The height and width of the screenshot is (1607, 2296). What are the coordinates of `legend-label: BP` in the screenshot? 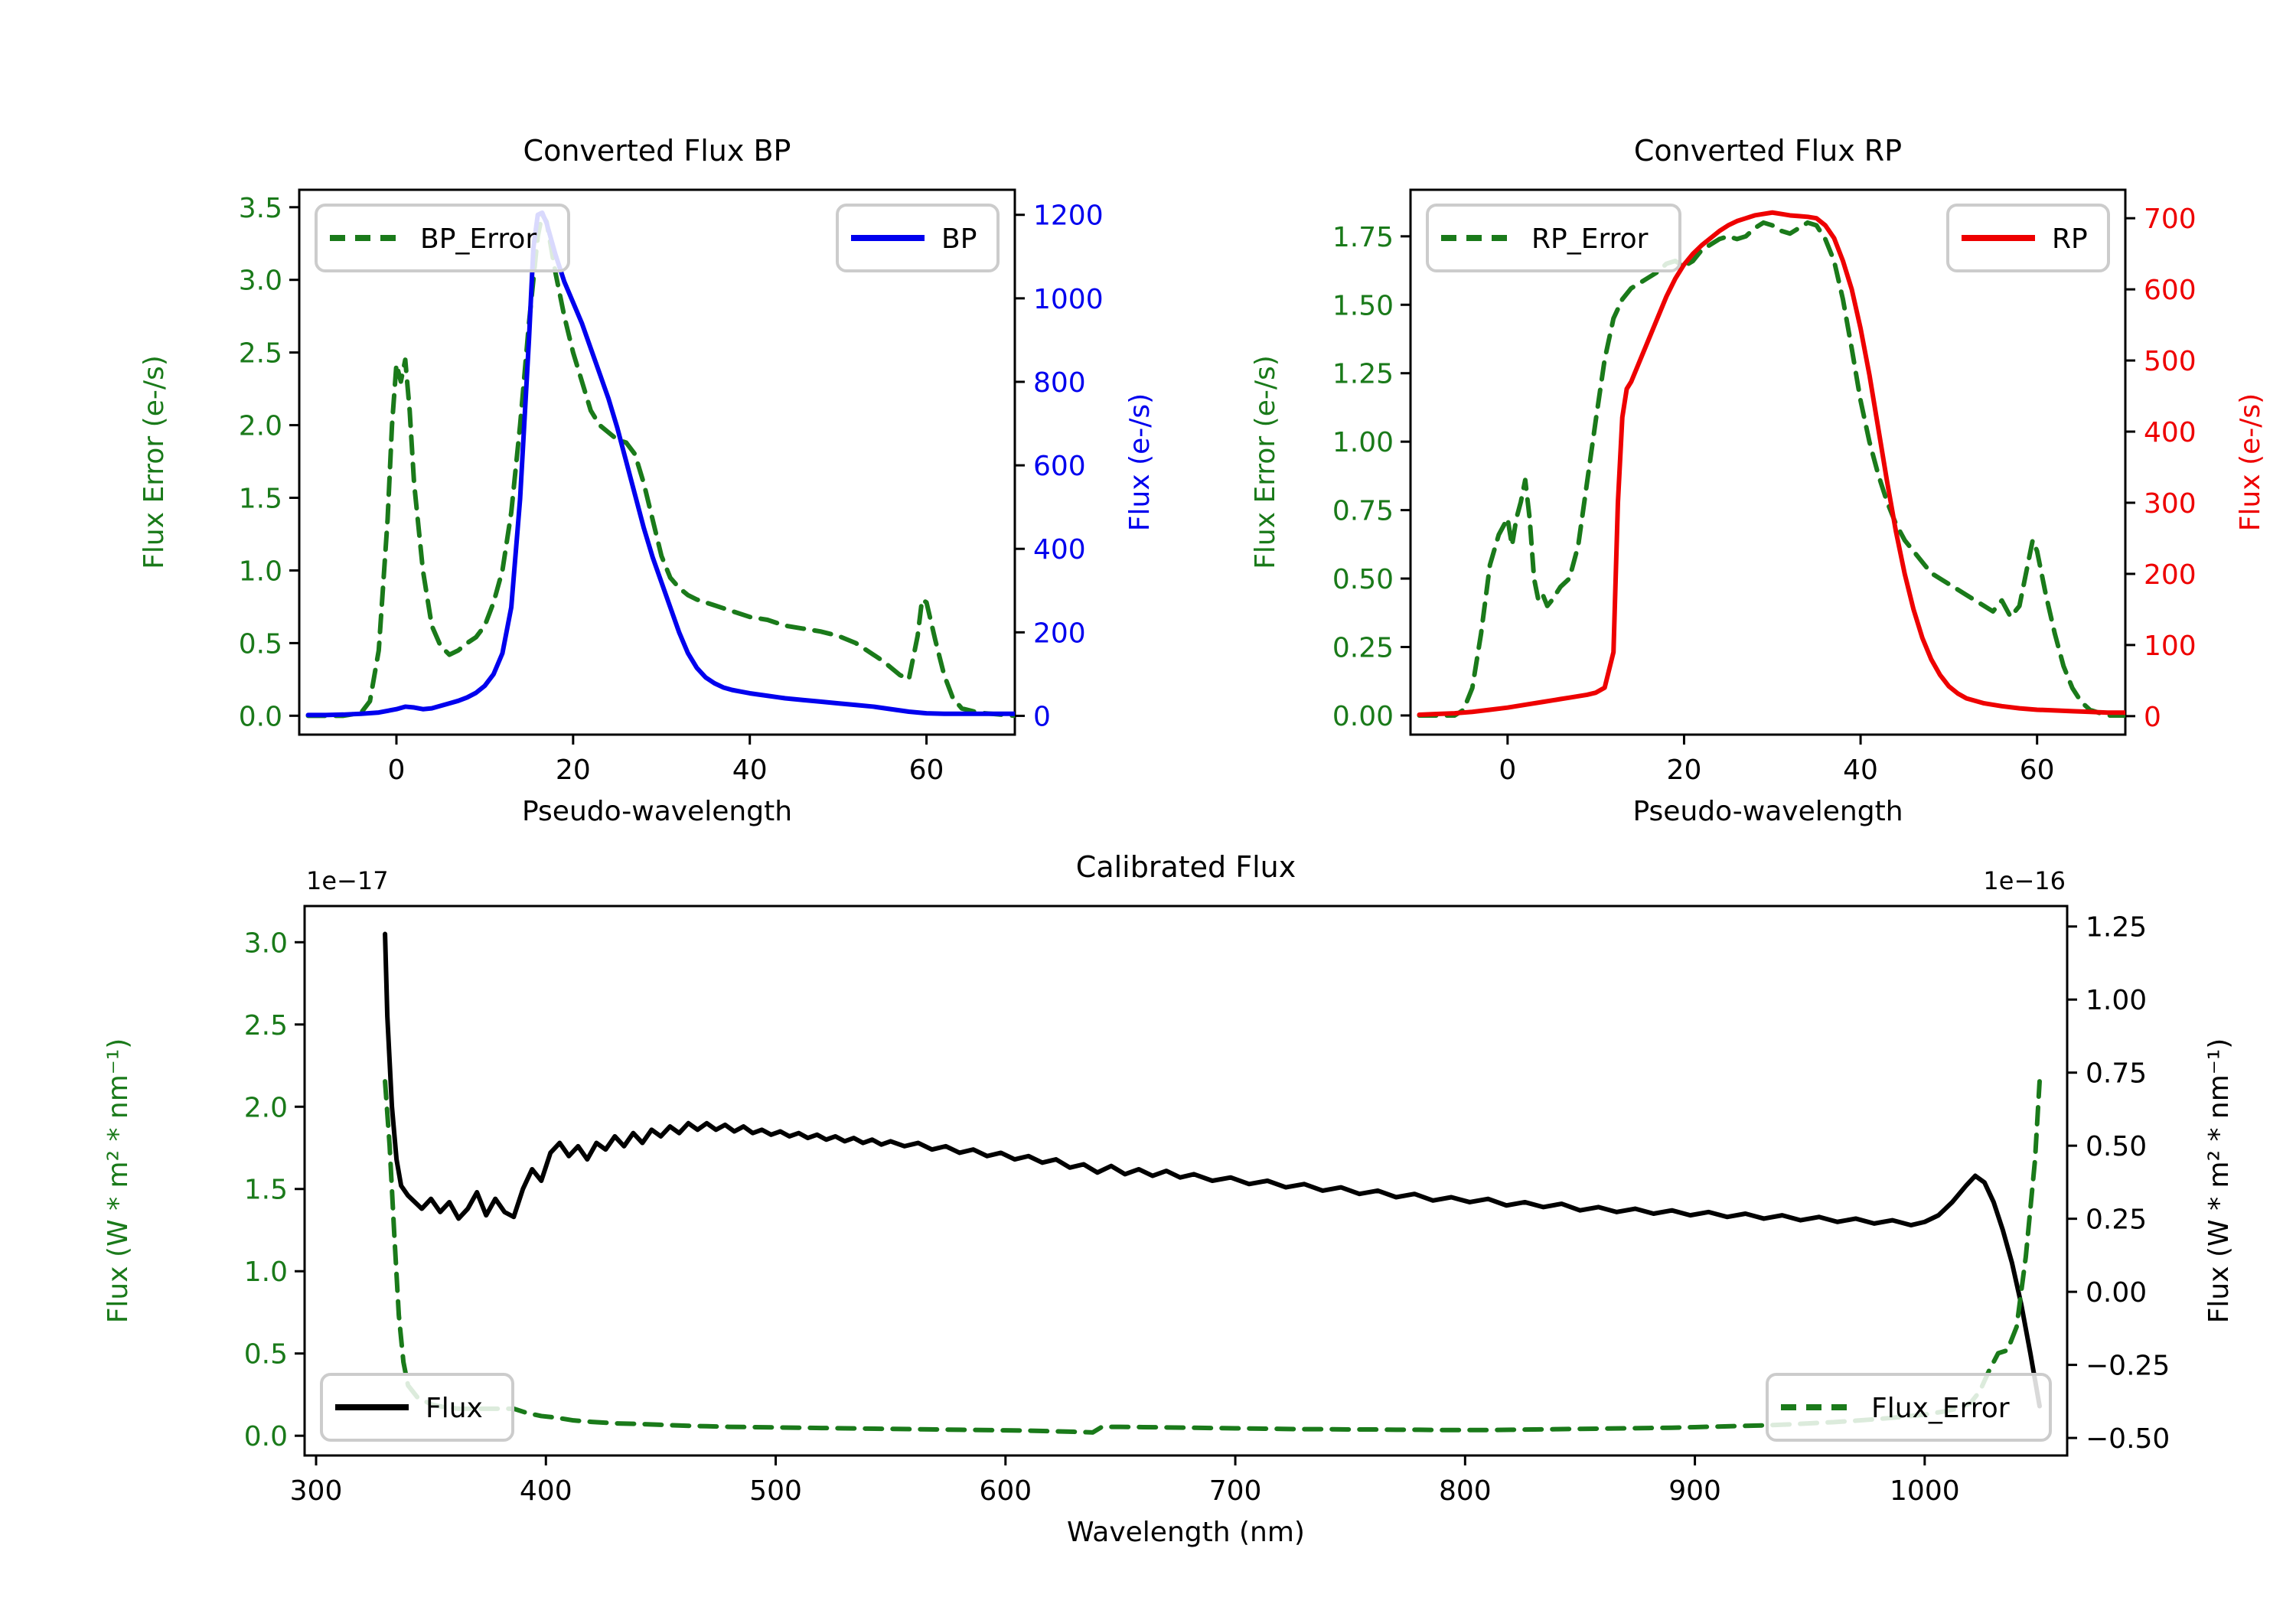 It's located at (959, 239).